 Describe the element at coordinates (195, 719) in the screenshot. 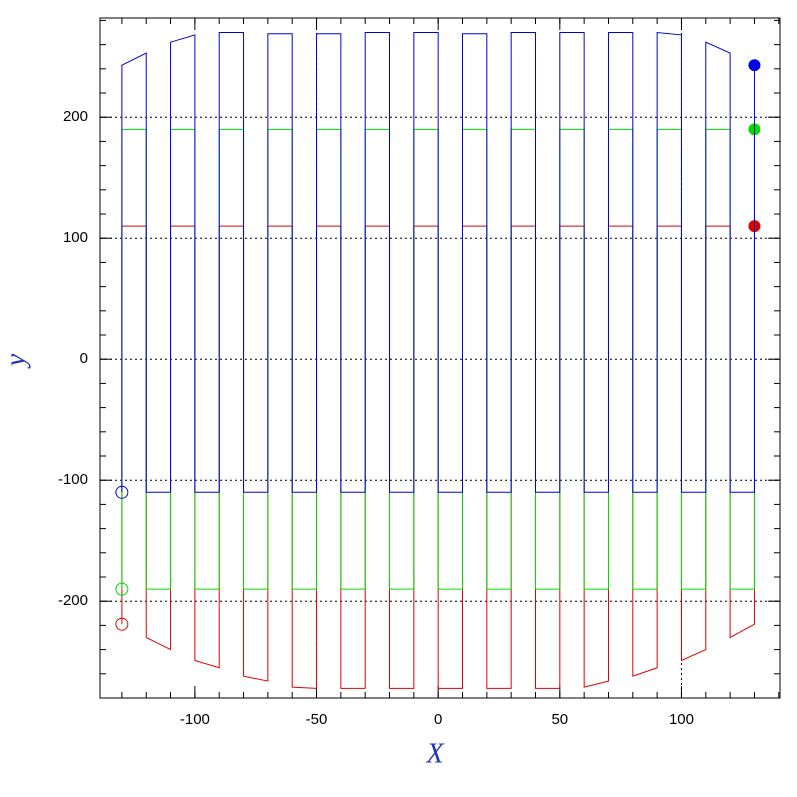

I see `x-tick-label: -100` at that location.